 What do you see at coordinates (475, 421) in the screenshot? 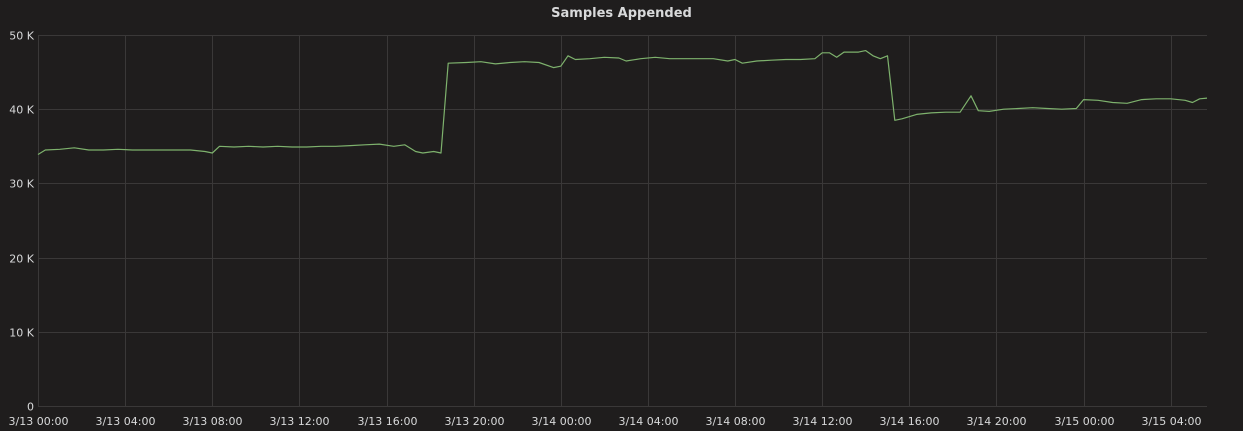
I see `x-tick-label: 3/13 20:00` at bounding box center [475, 421].